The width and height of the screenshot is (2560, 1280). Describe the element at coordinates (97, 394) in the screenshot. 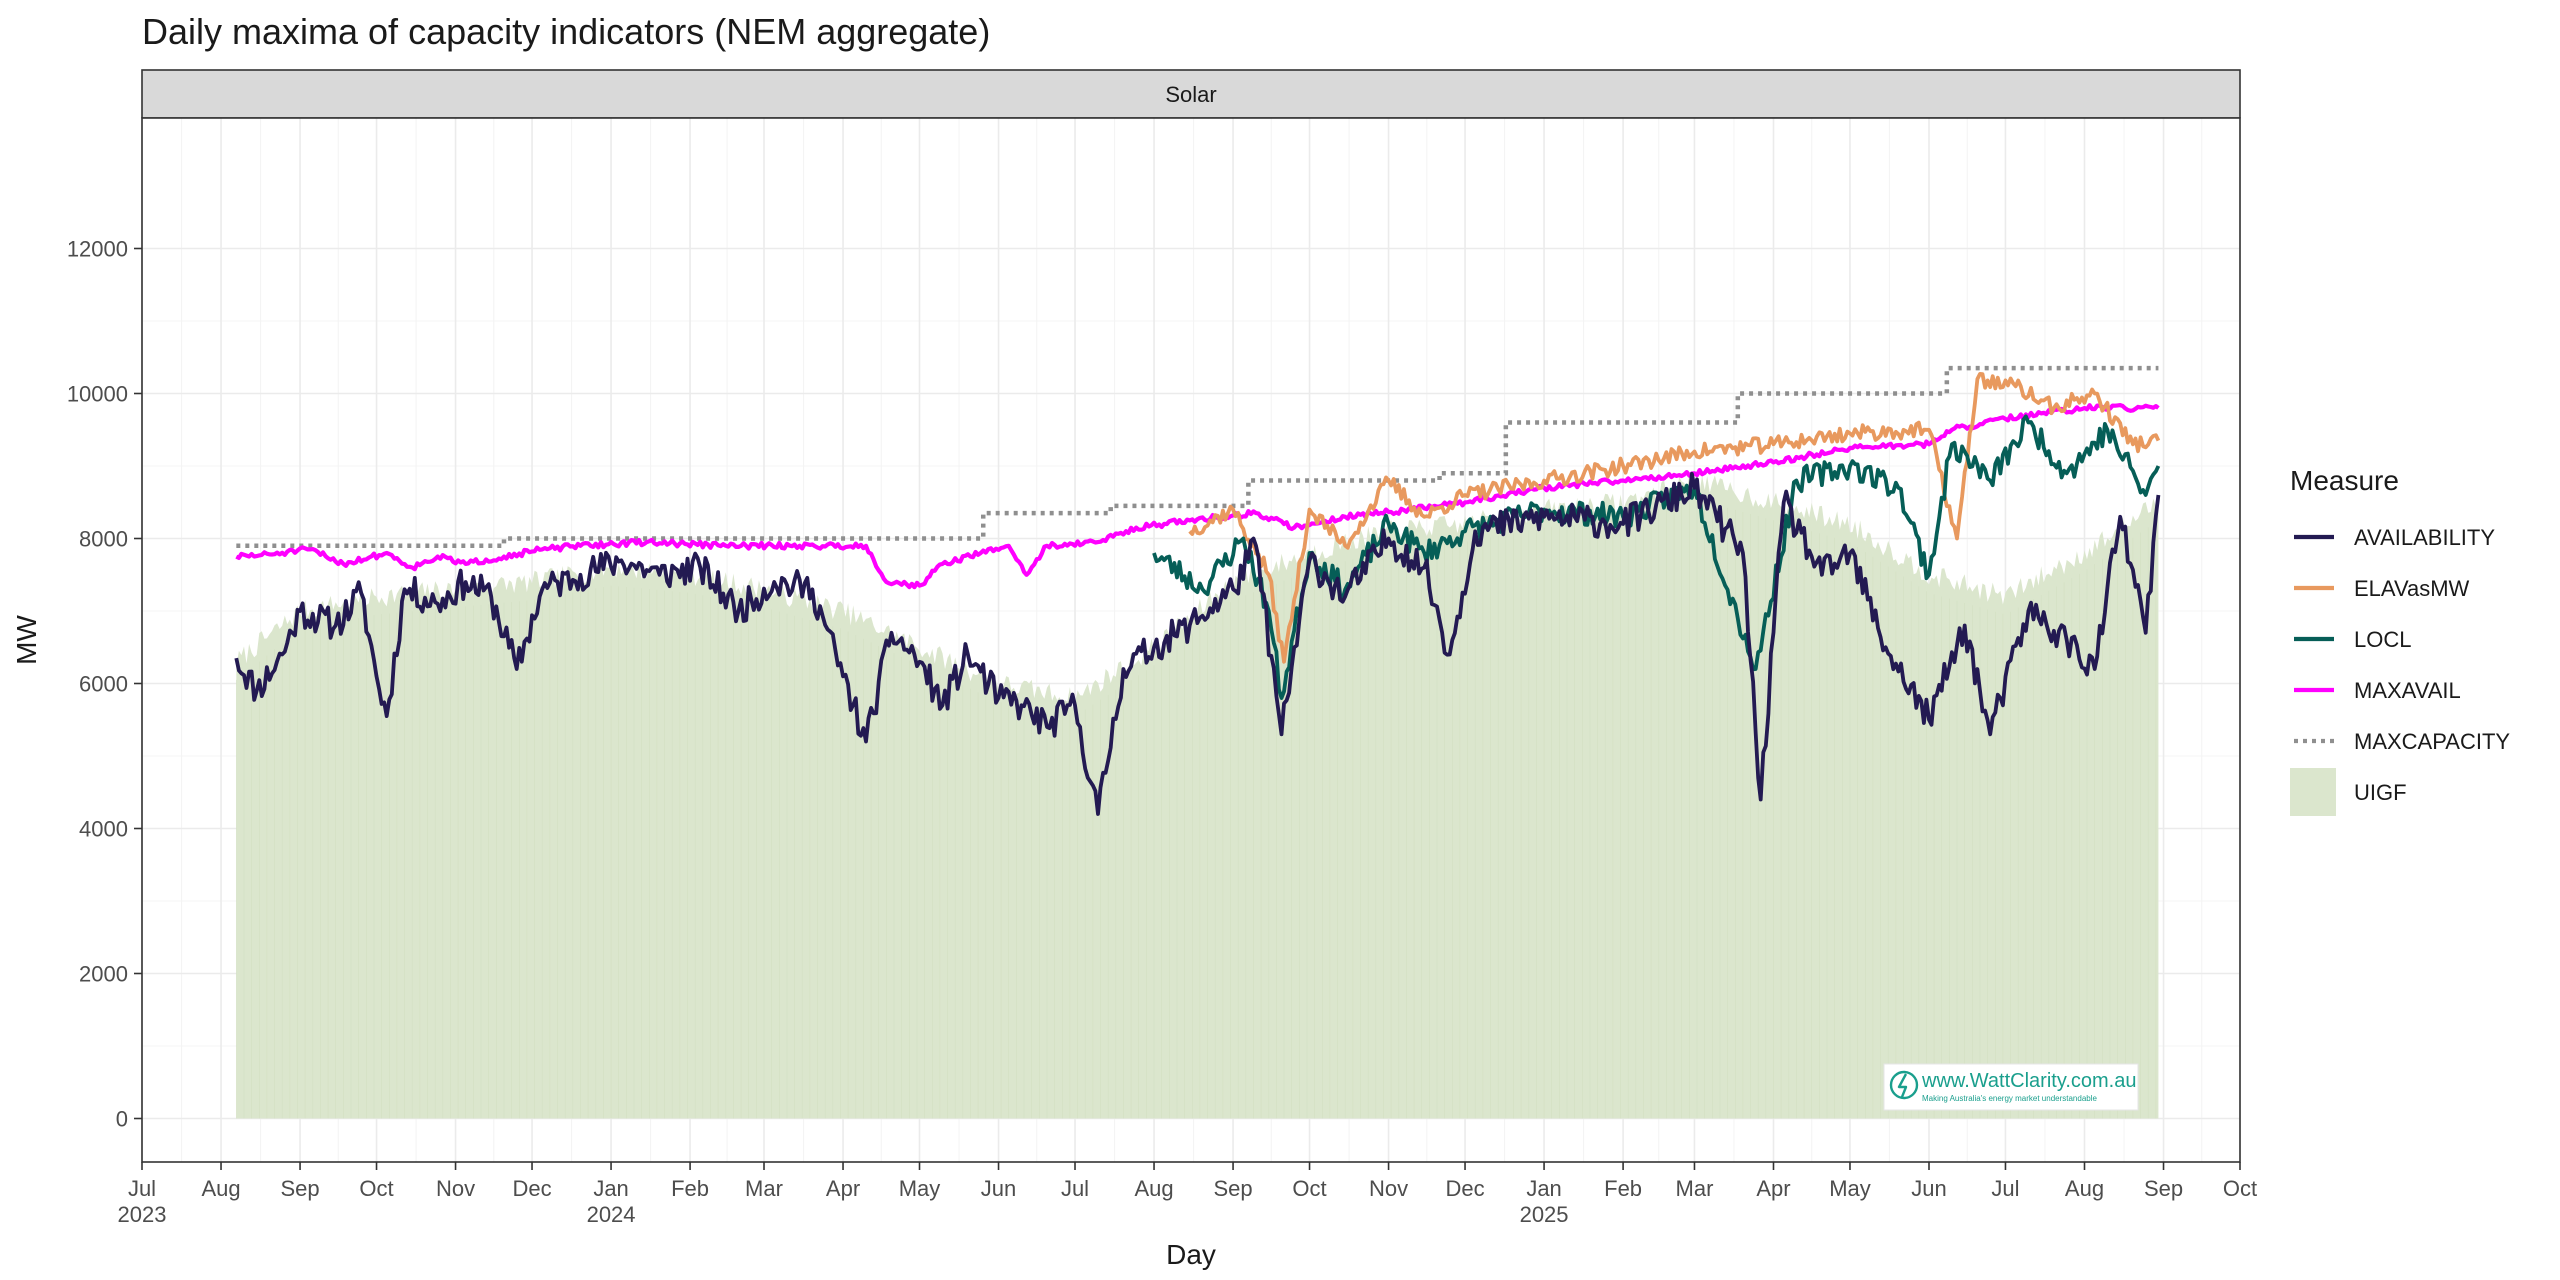

I see `y-tick-label: 10000` at that location.